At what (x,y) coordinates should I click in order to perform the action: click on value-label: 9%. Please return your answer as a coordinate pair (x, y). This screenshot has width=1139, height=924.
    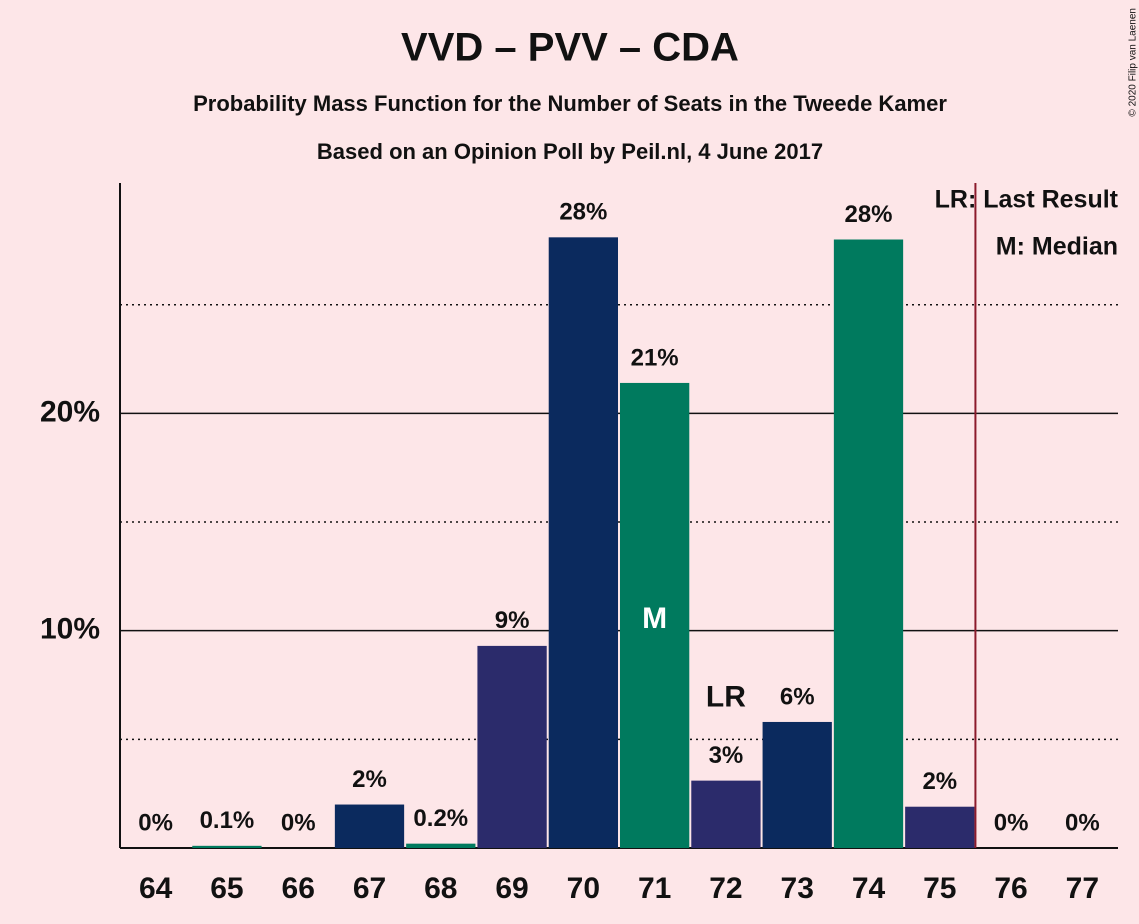
    Looking at the image, I should click on (512, 620).